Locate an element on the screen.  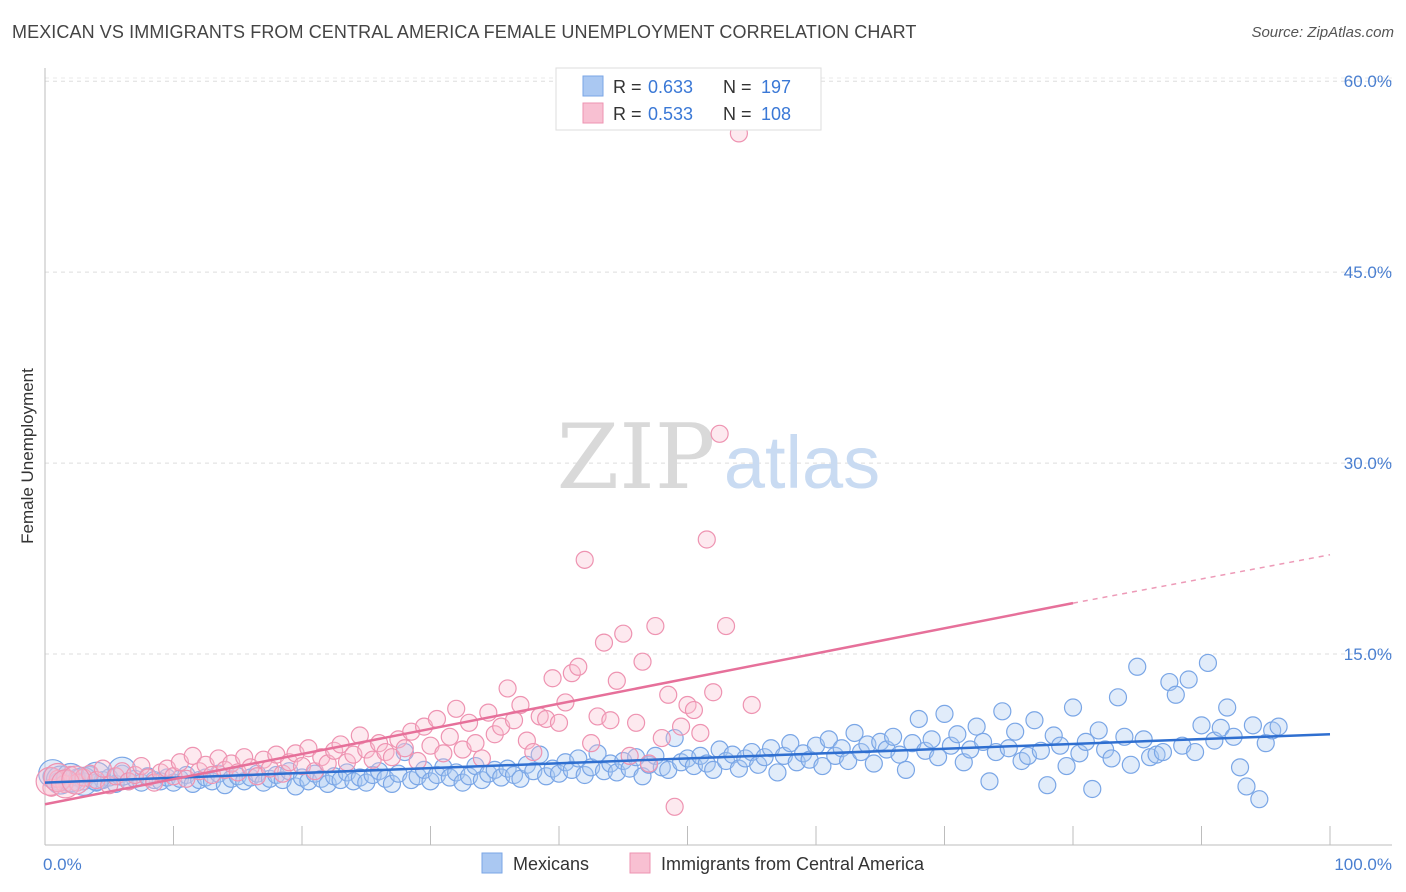
source-credit: Source: ZipAtlas.com is located at coordinates (1322, 32).